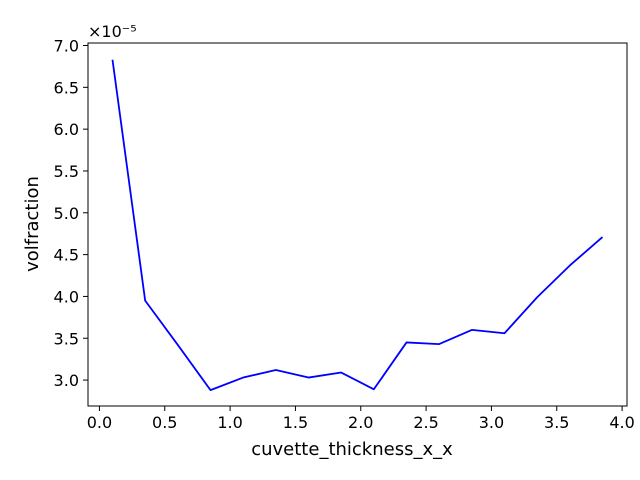 The width and height of the screenshot is (640, 480). What do you see at coordinates (32, 224) in the screenshot?
I see `y-axis-label: volfraction` at bounding box center [32, 224].